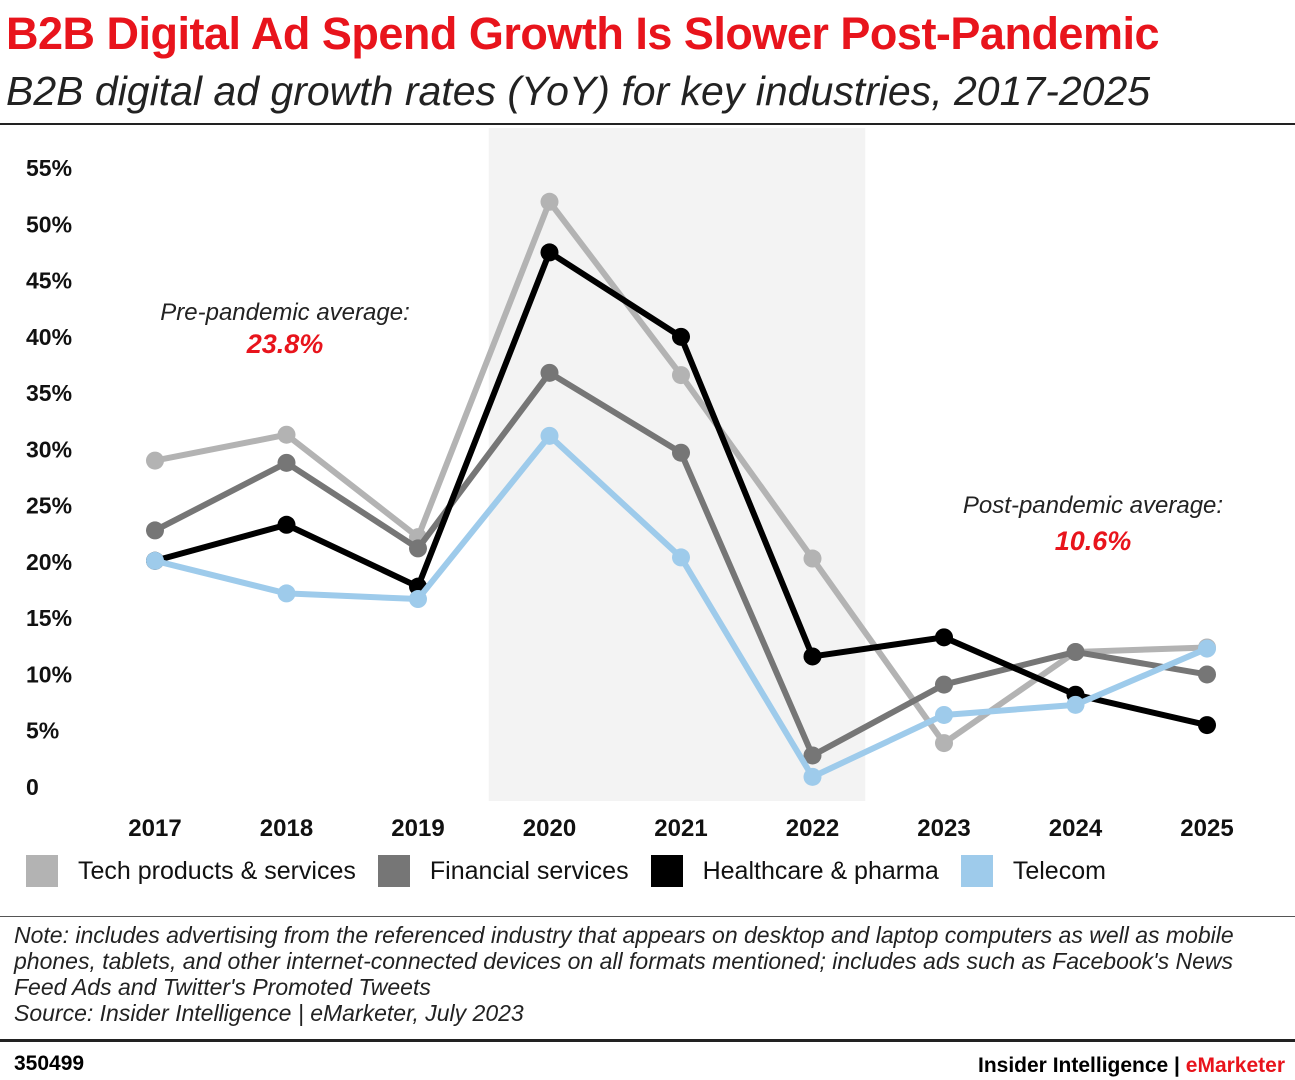 This screenshot has height=1080, width=1295. I want to click on y-tick-label: 25%, so click(49, 506).